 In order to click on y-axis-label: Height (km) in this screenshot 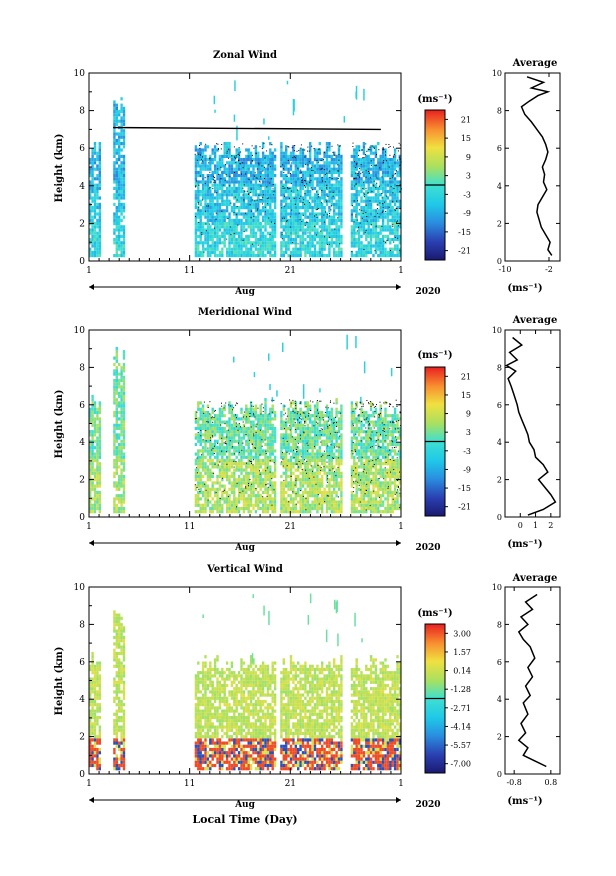, I will do `click(59, 168)`.